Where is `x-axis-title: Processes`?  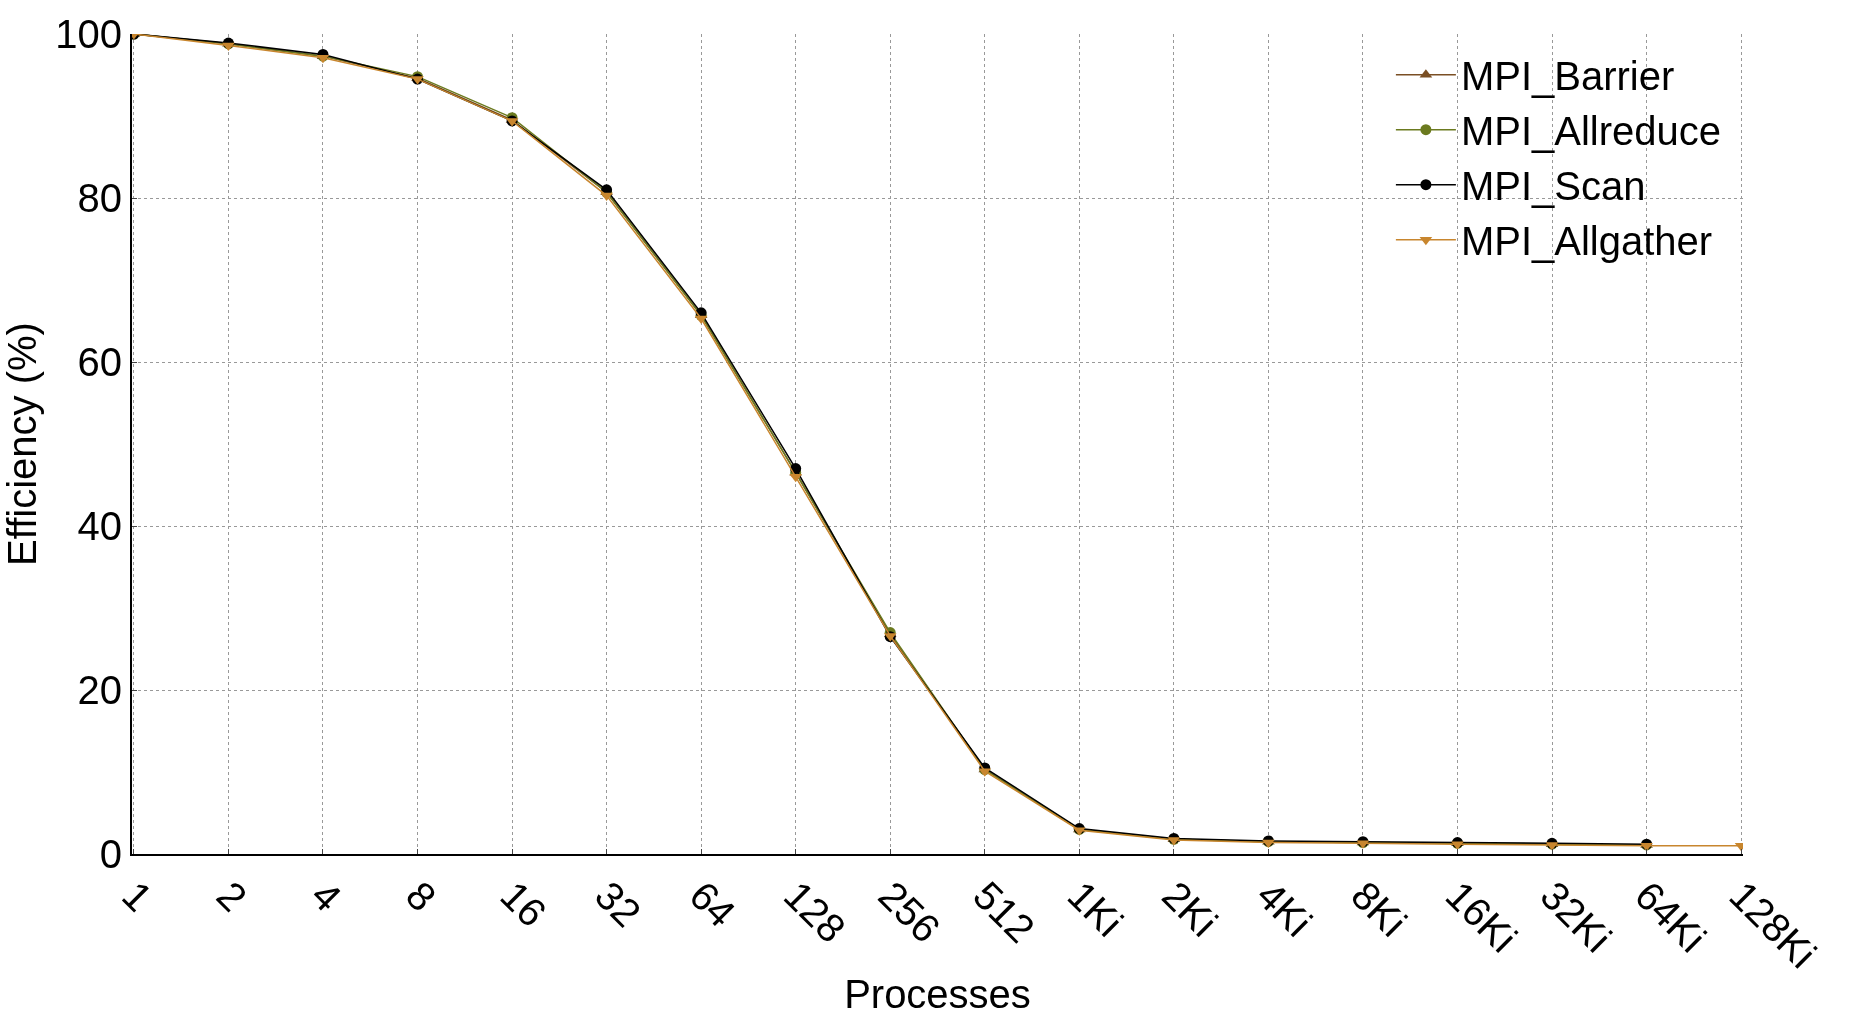 x-axis-title: Processes is located at coordinates (937, 994).